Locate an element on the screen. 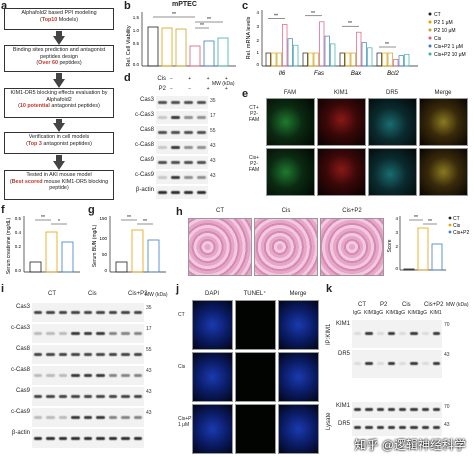 The image size is (474, 457). svg-text: CT is located at coordinates (456, 219).